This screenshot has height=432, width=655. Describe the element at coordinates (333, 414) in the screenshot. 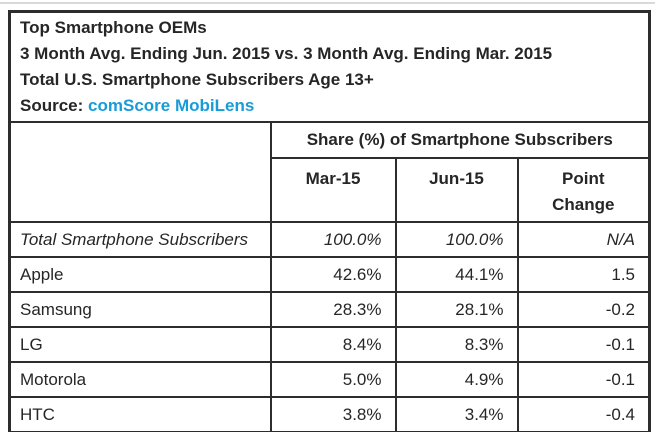

I see `mar-value-cell: 3.8%` at that location.